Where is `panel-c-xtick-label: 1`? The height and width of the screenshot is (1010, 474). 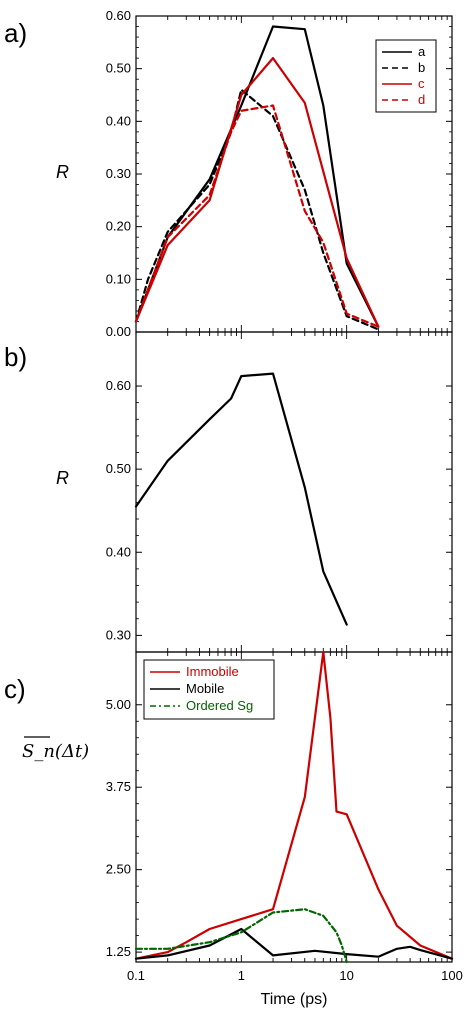 panel-c-xtick-label: 1 is located at coordinates (241, 975).